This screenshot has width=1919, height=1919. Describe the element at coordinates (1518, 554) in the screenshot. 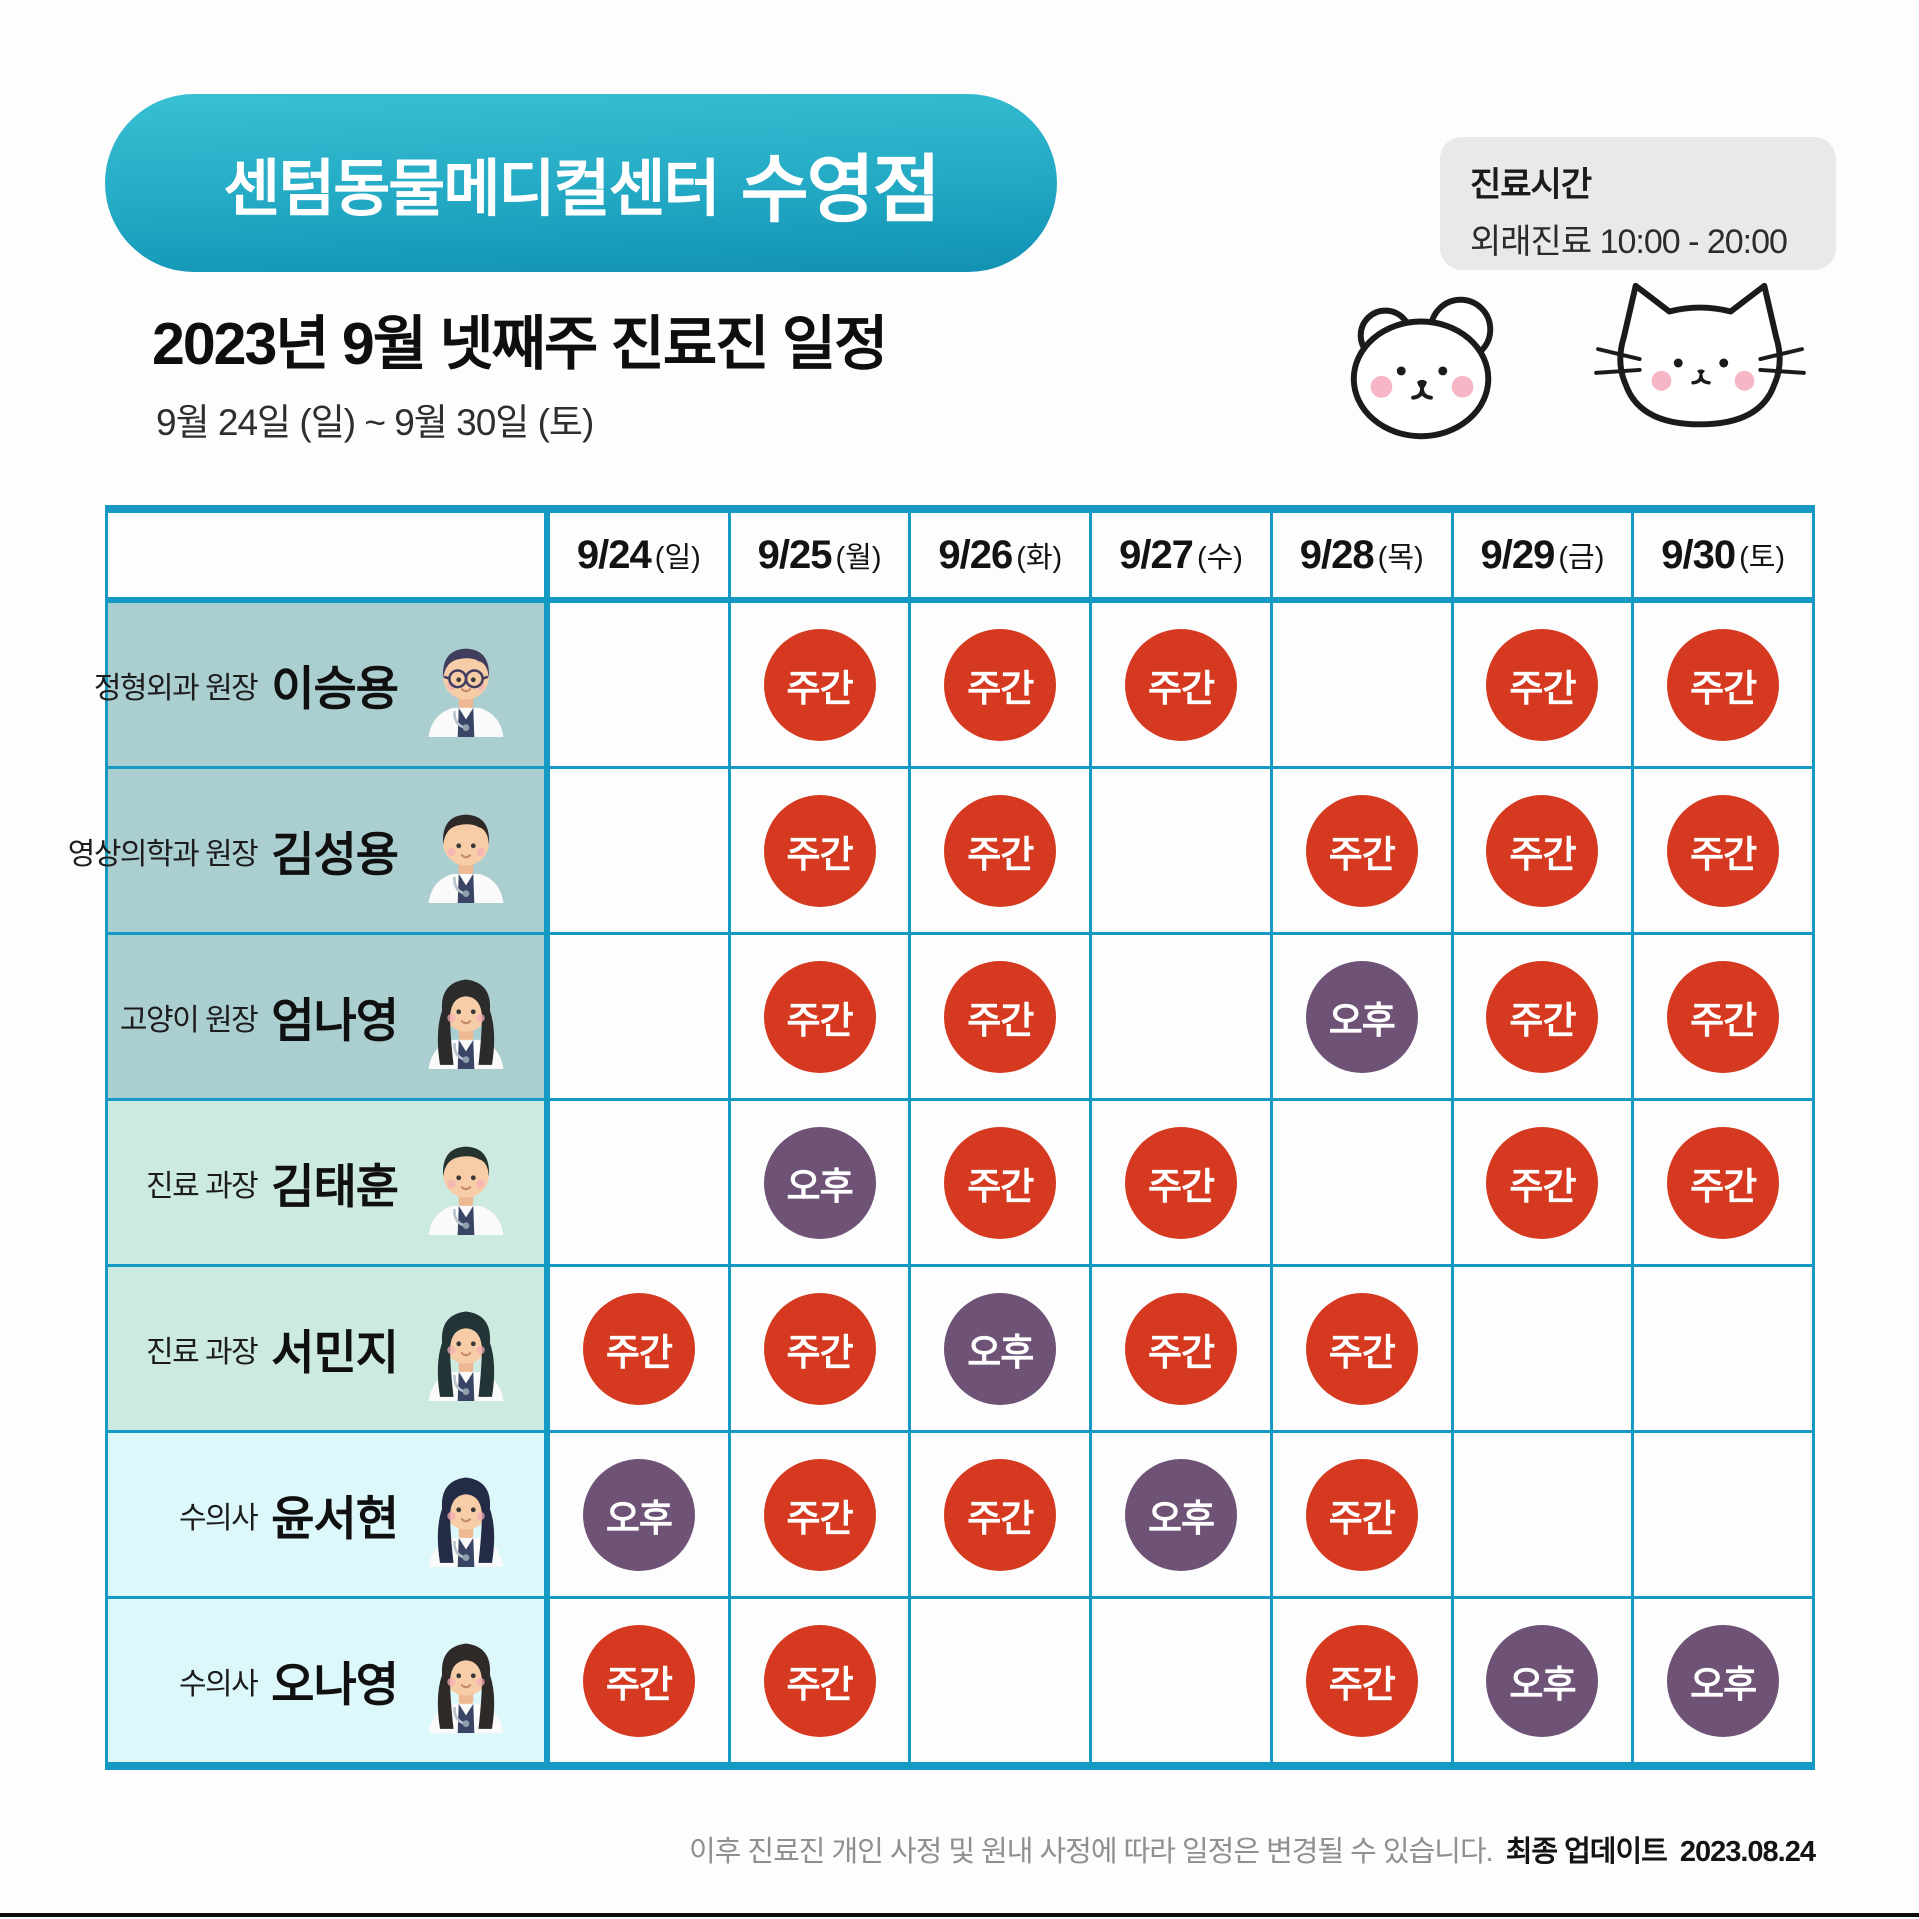

I see `day-header-date: 9/29` at that location.